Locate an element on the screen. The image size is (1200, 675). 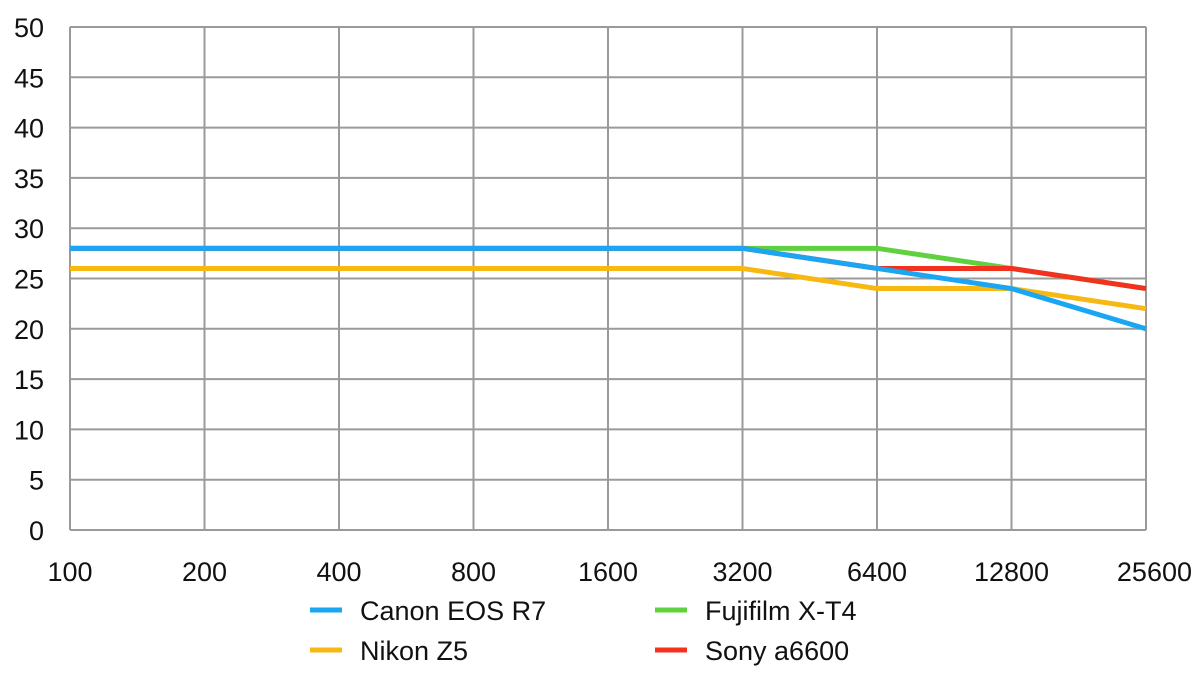
y-tick-label: 30 is located at coordinates (29, 229).